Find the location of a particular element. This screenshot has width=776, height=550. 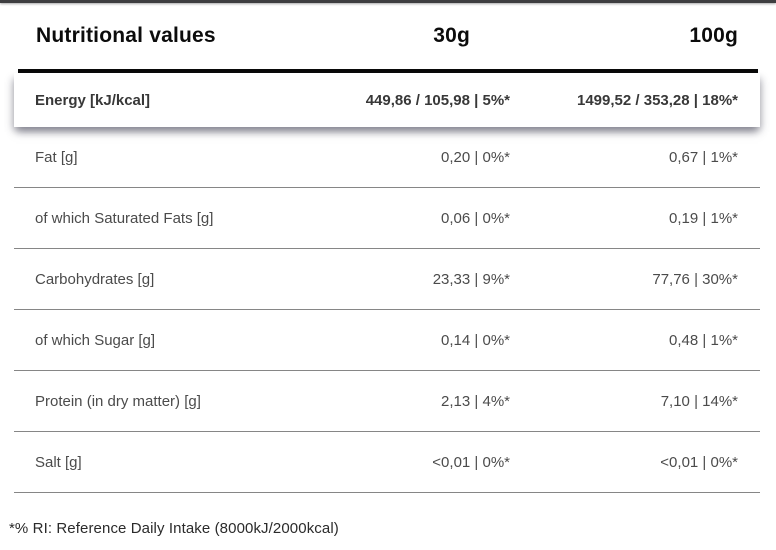

value-per-30g: 23,33 | 9%* is located at coordinates (471, 279).